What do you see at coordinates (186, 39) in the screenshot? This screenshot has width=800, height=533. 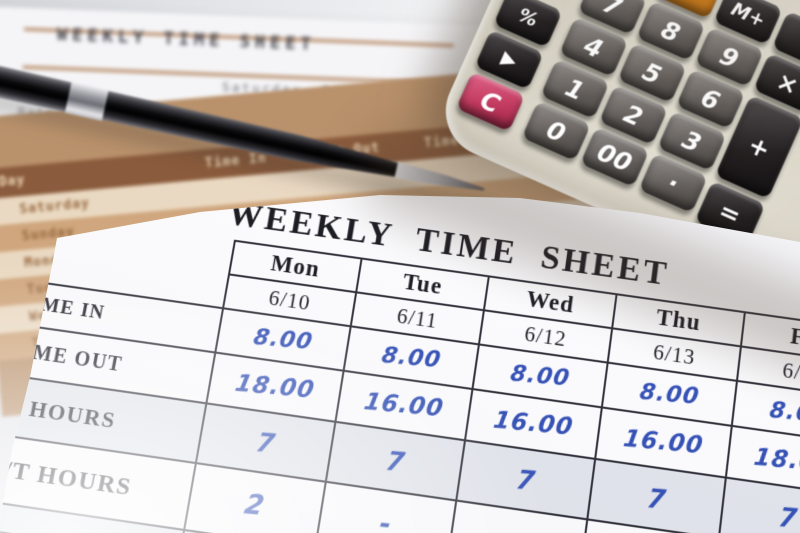 I see `background-sheet-title: WEEKLY TIME SHEET` at bounding box center [186, 39].